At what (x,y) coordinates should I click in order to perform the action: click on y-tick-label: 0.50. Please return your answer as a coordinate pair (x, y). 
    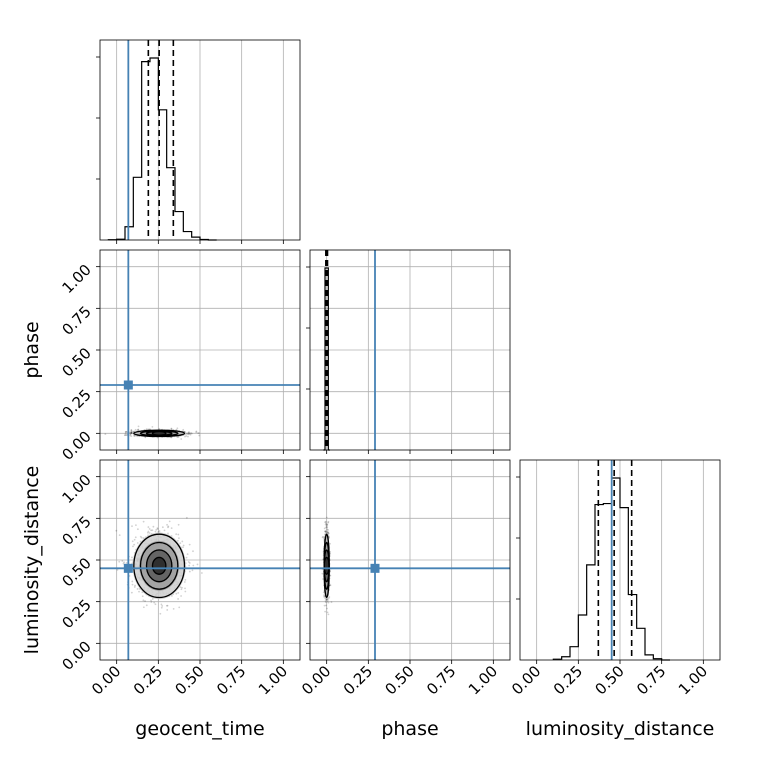
    Looking at the image, I should click on (76, 362).